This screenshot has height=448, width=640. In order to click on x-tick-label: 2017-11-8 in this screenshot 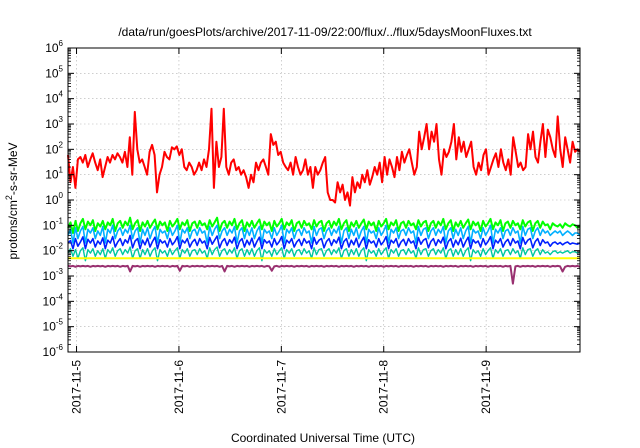, I will do `click(384, 387)`.